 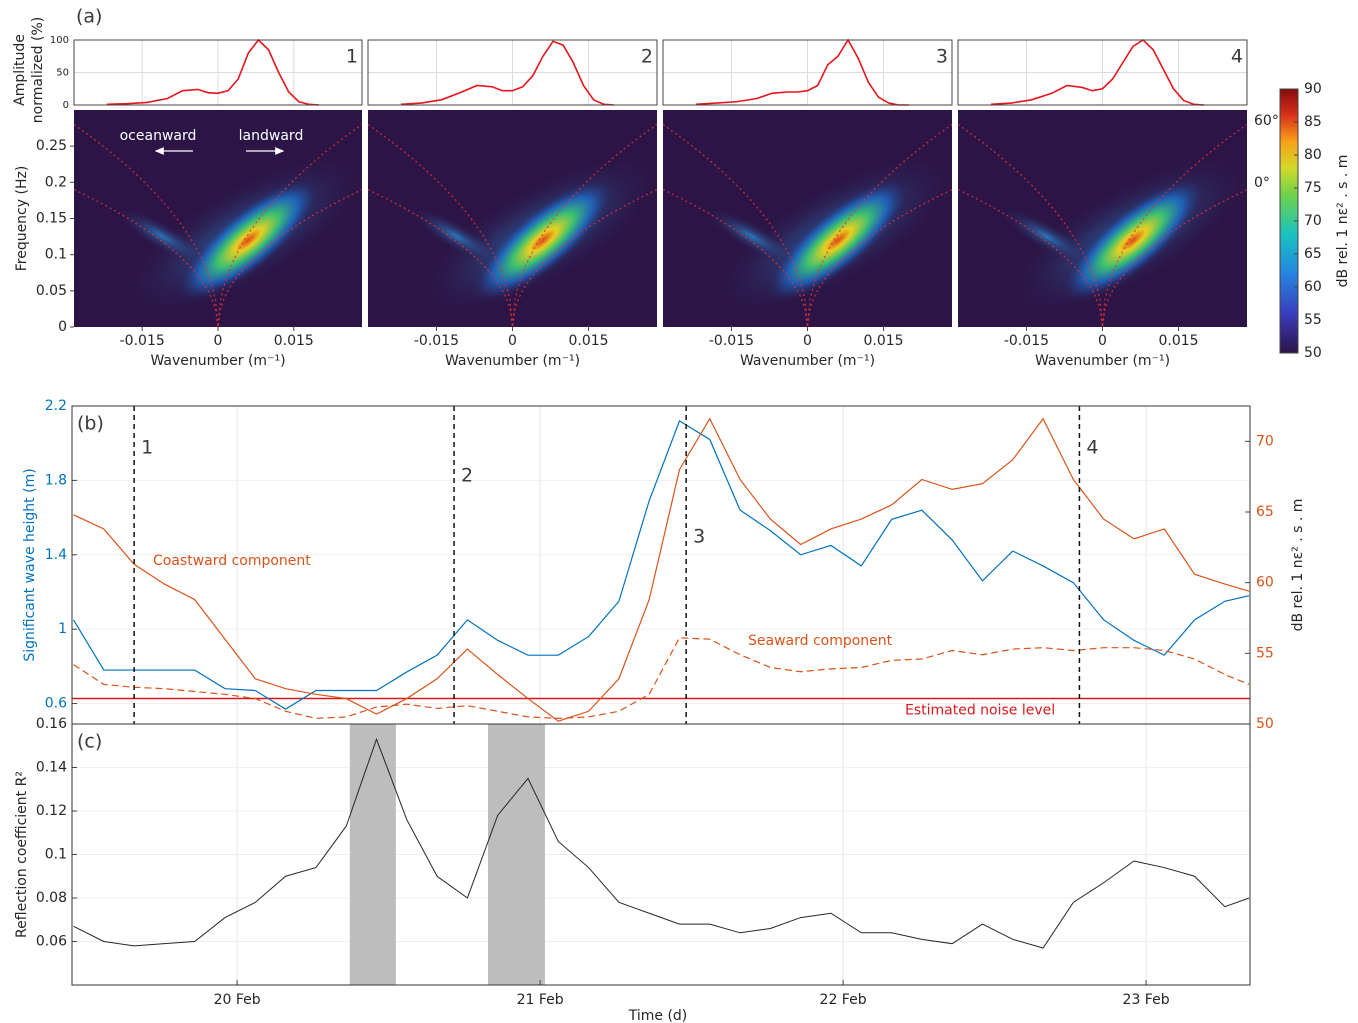 I want to click on y-axis-label: Significant wave height (m), so click(x=30, y=564).